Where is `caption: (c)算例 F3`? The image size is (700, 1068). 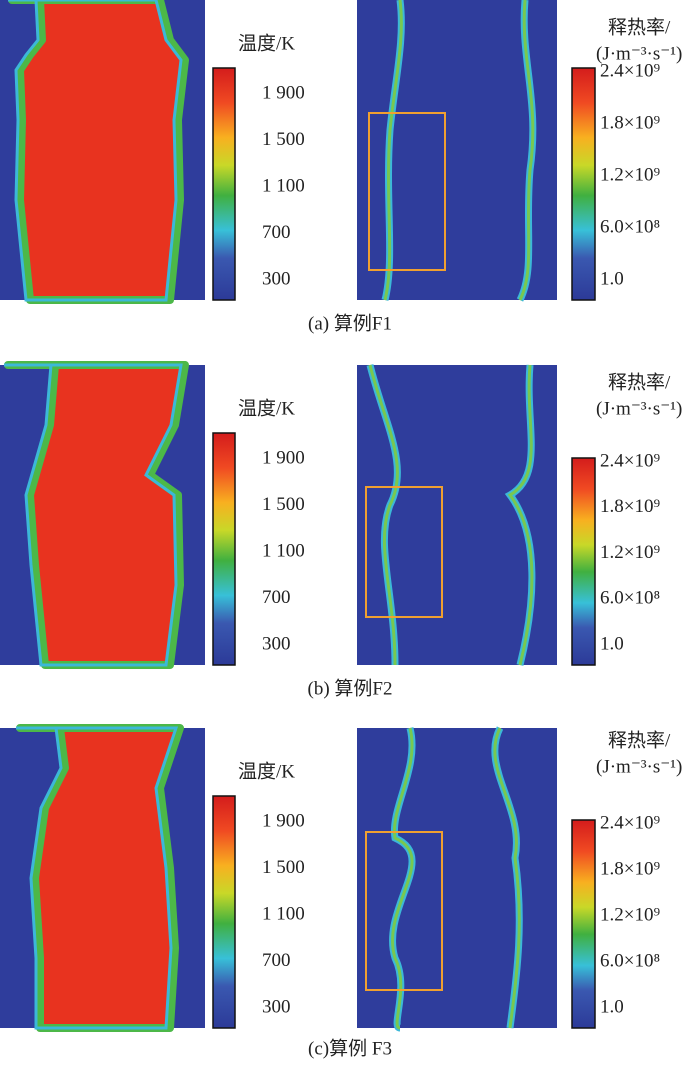 caption: (c)算例 F3 is located at coordinates (350, 1048).